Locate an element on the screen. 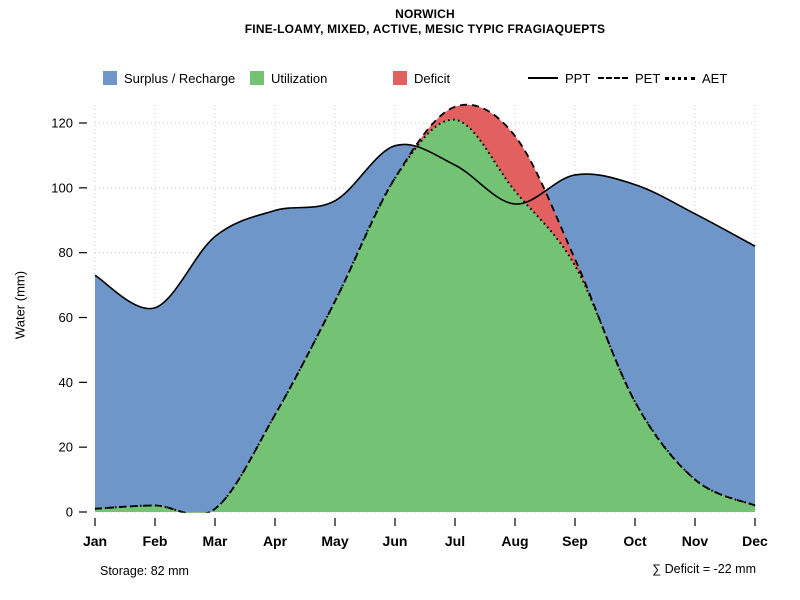 This screenshot has height=600, width=800. legend-item-surplus: Surplus / Recharge is located at coordinates (169, 78).